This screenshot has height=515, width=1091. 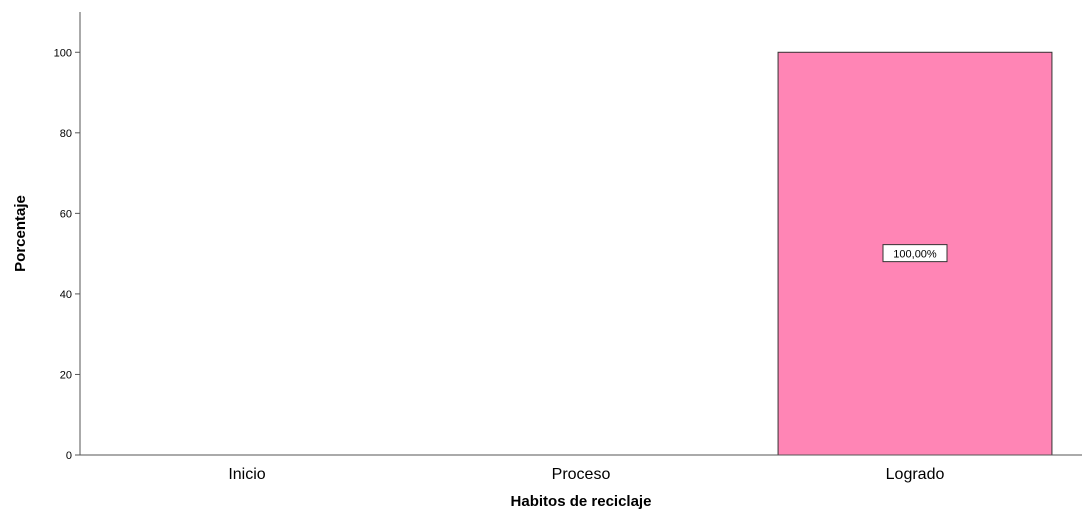 I want to click on y-tick-label: 40, so click(x=66, y=295).